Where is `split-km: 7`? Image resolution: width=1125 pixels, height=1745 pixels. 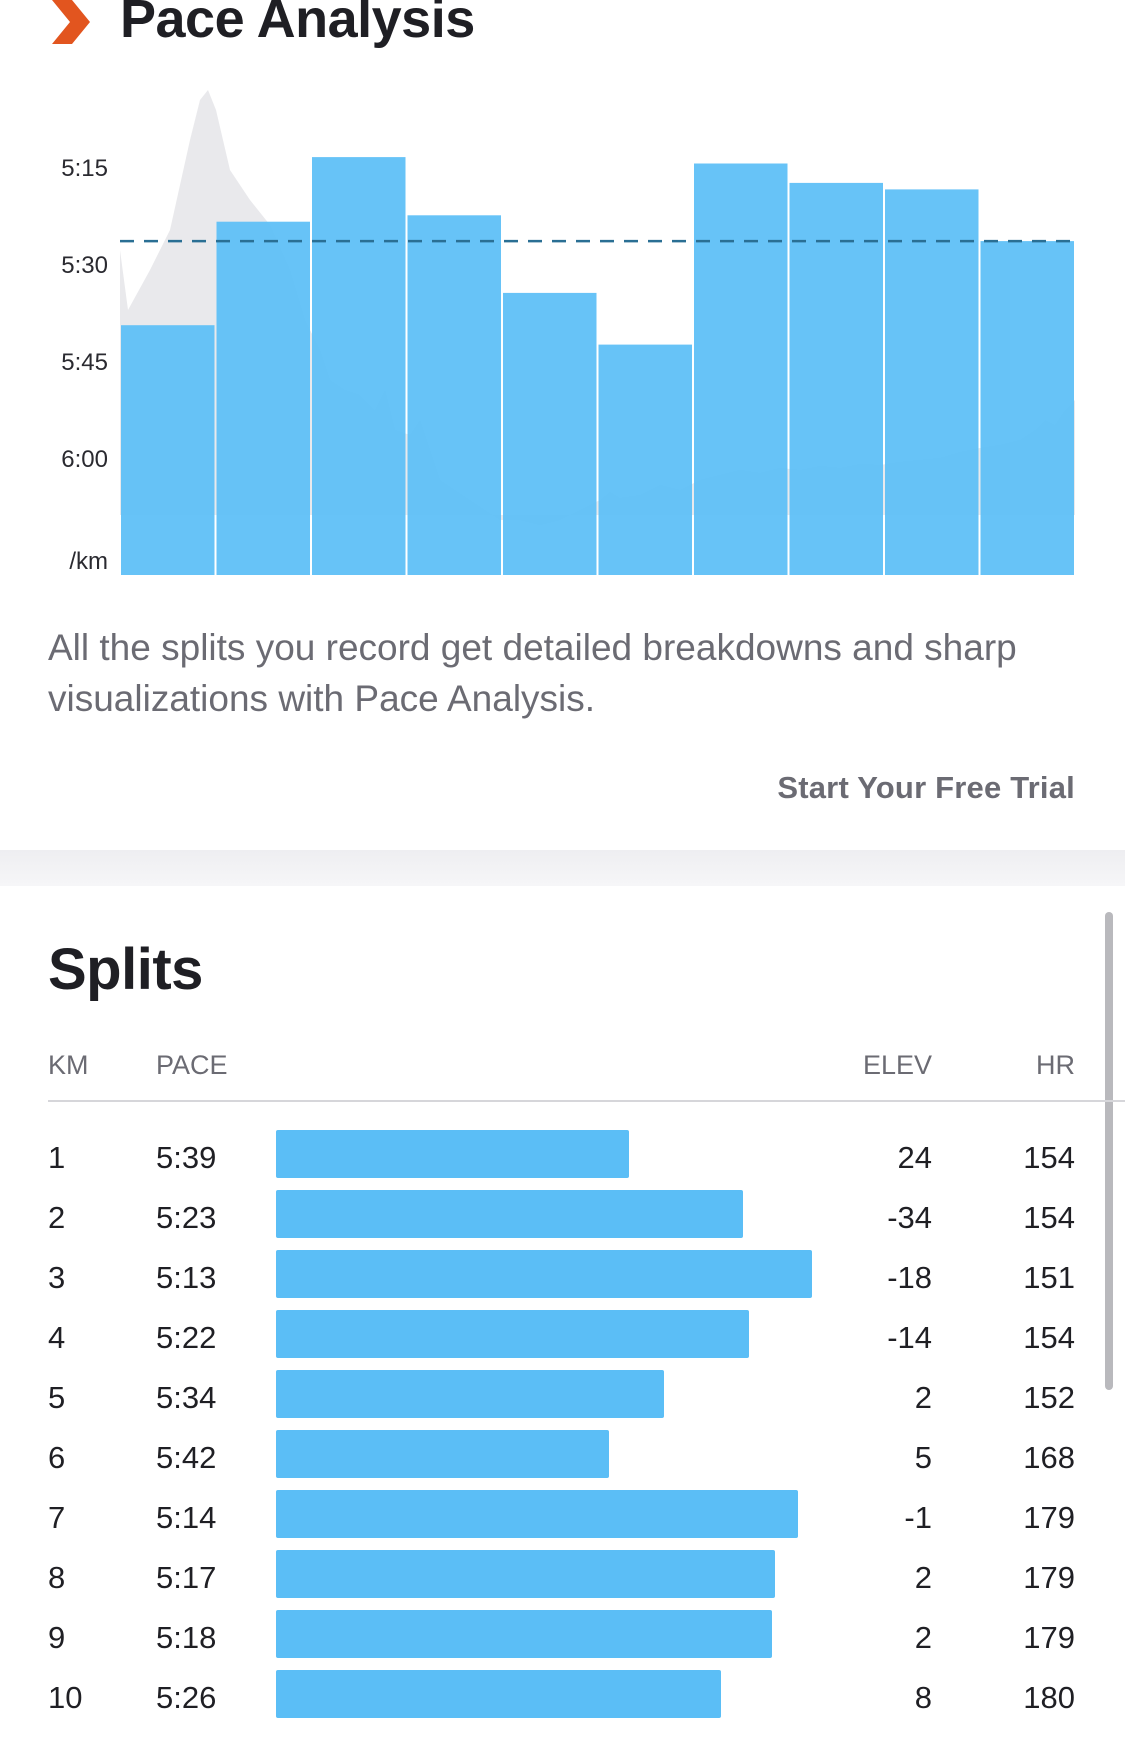
split-km: 7 is located at coordinates (57, 1517).